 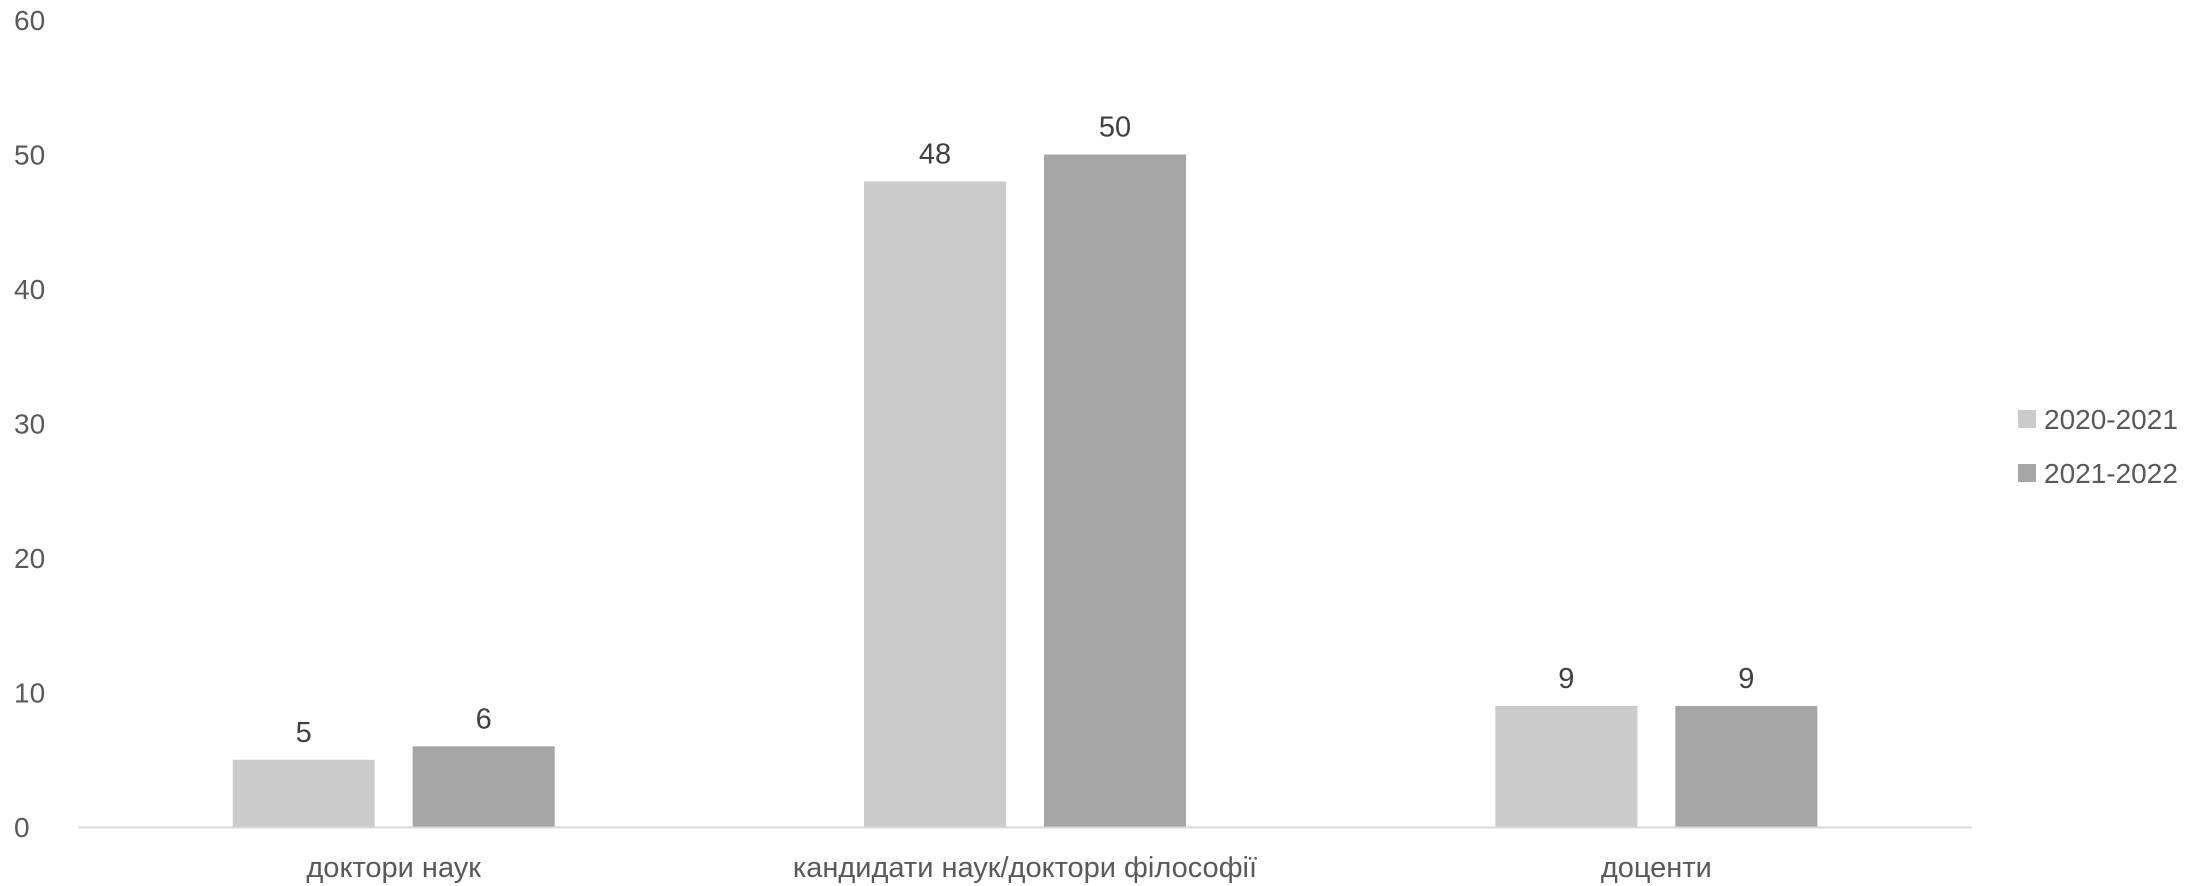 I want to click on data-label: 50, so click(x=1115, y=128).